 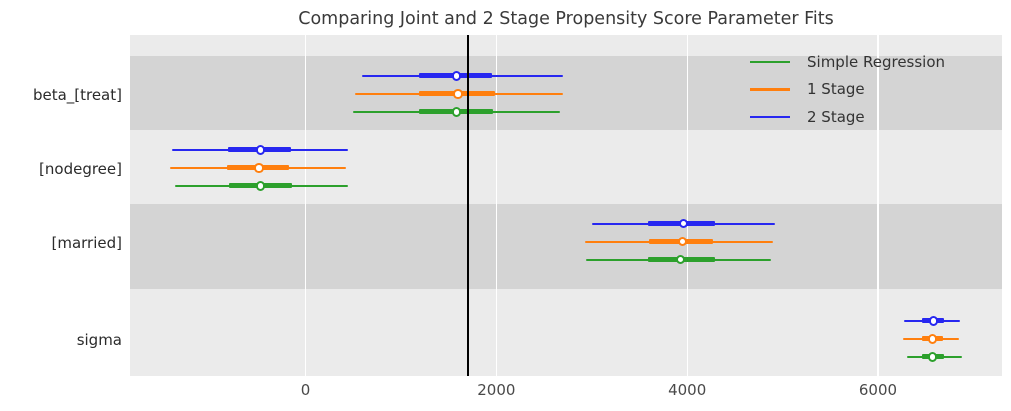 What do you see at coordinates (80, 168) in the screenshot?
I see `y-axis-label: [nodegree]` at bounding box center [80, 168].